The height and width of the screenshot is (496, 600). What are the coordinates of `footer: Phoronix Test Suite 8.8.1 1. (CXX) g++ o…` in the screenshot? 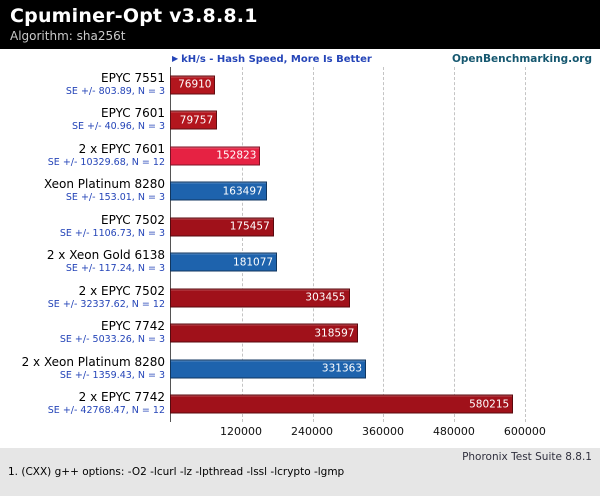 It's located at (300, 472).